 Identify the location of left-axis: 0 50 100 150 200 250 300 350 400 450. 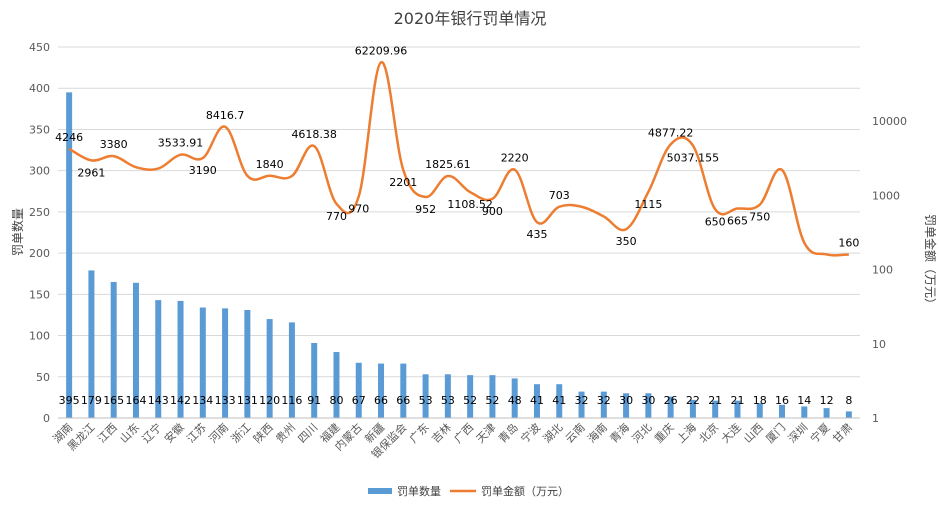
(39, 233).